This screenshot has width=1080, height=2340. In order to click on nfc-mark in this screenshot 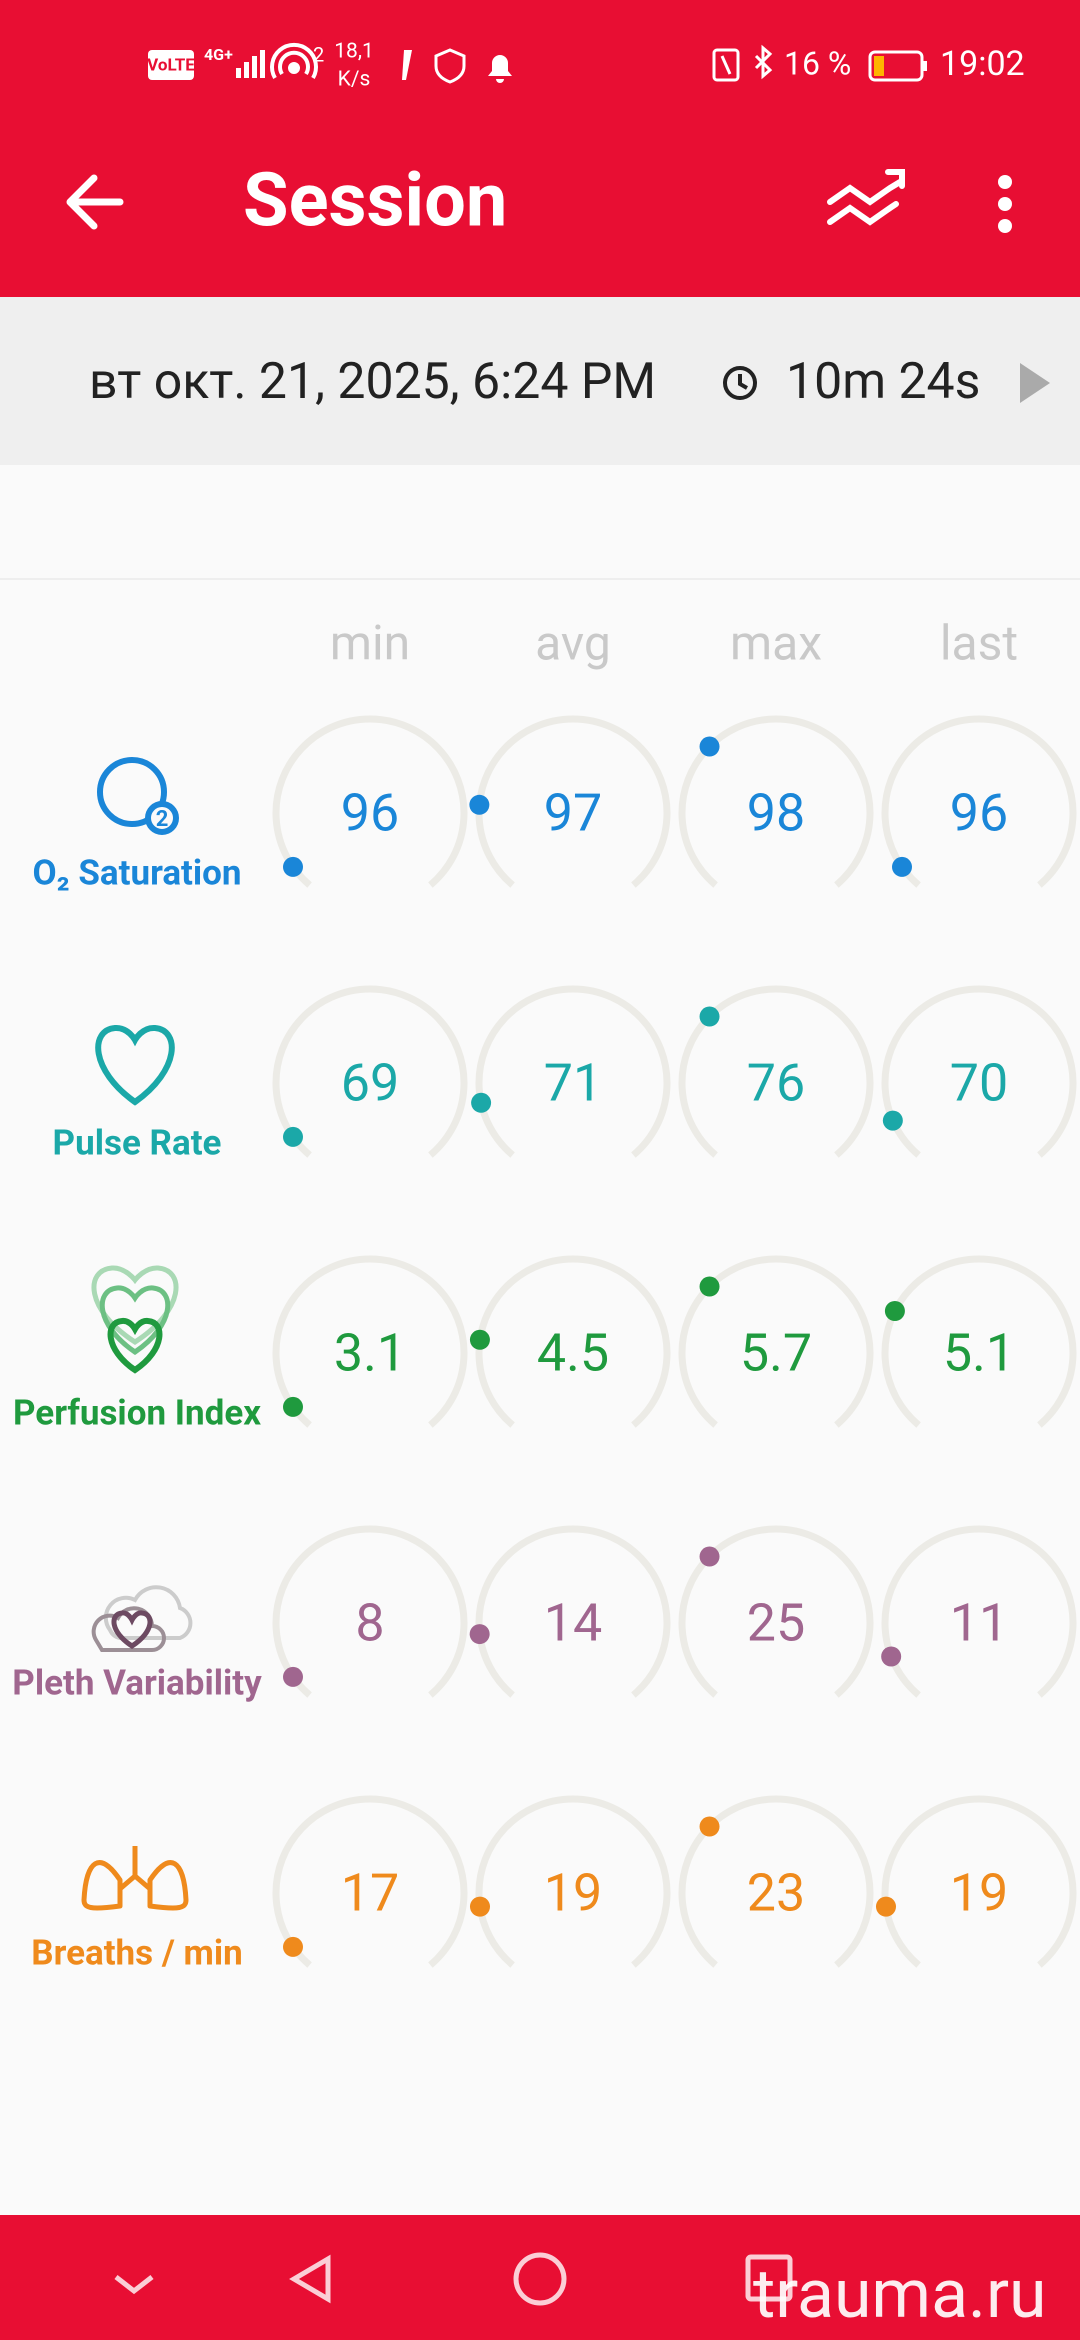, I will do `click(726, 65)`.